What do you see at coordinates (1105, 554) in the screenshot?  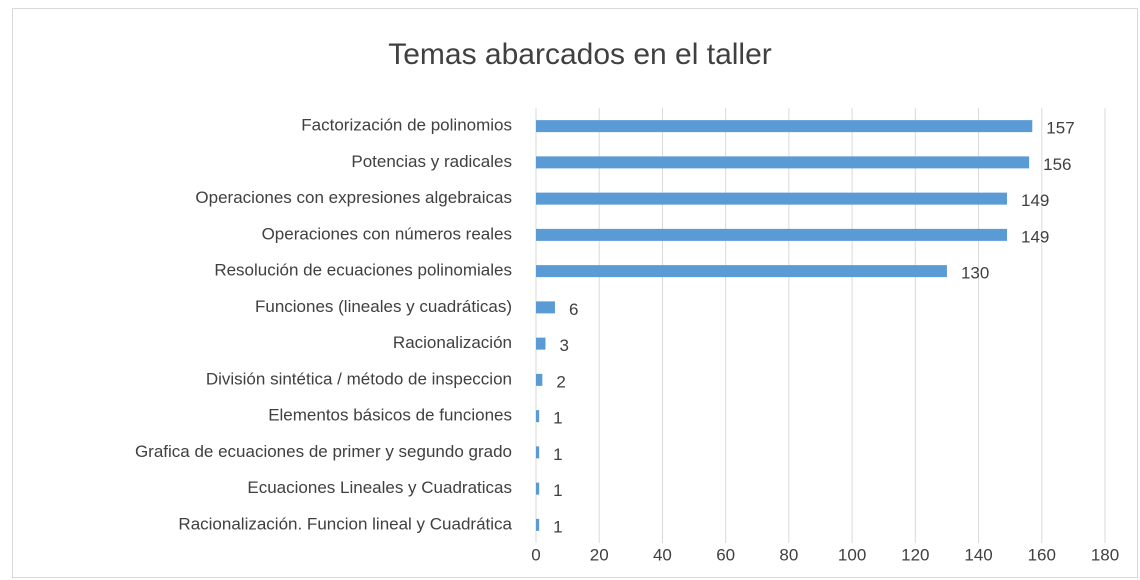 I see `x-tick-label: 180` at bounding box center [1105, 554].